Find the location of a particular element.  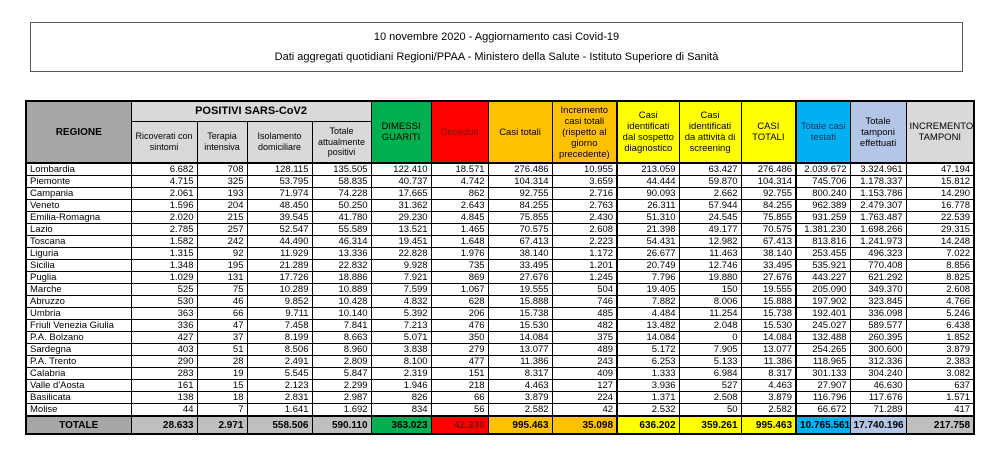

value-cell: 8.960 is located at coordinates (341, 349).